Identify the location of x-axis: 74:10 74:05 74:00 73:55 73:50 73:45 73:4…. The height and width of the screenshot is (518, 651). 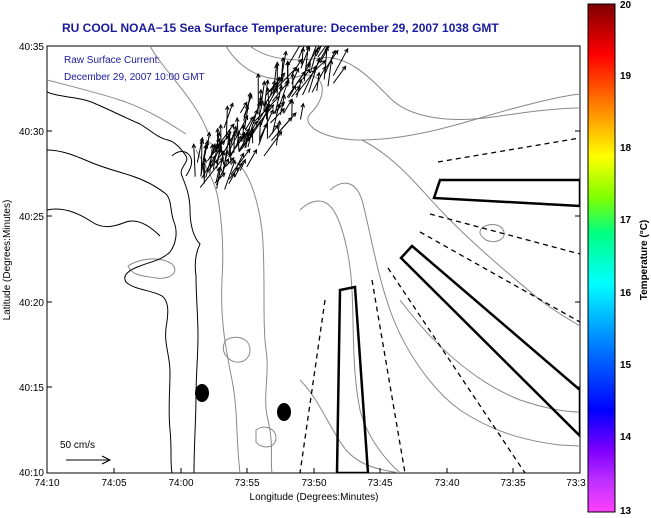
(310, 478).